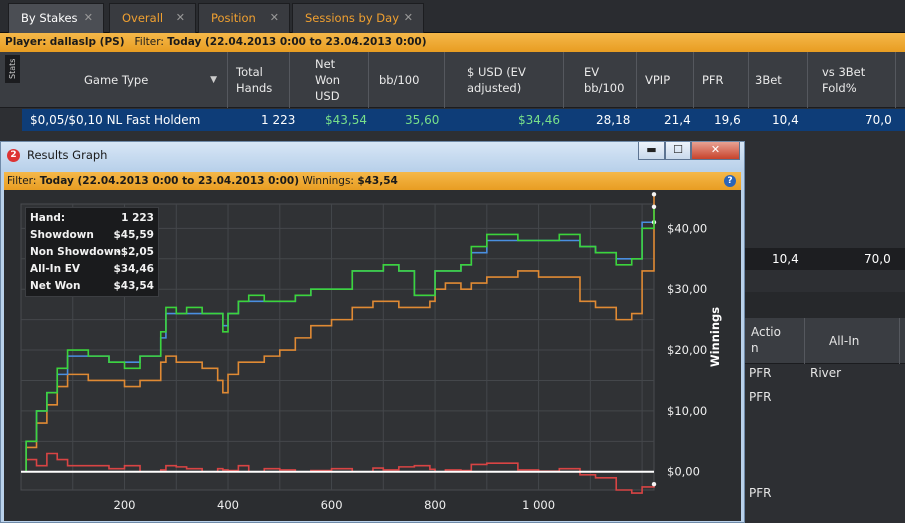 This screenshot has height=523, width=905. I want to click on y-tick-label: $20,00, so click(687, 350).